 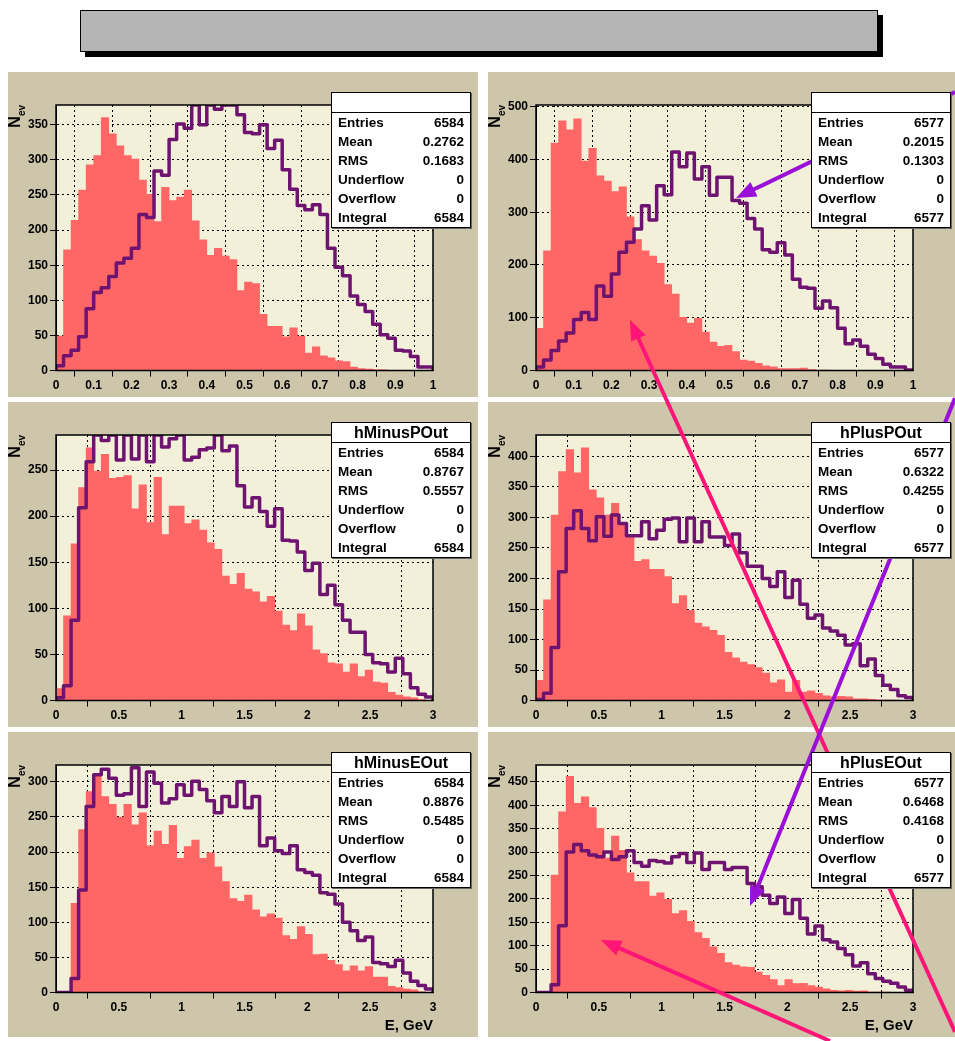 What do you see at coordinates (518, 781) in the screenshot?
I see `y-tick-label: 450` at bounding box center [518, 781].